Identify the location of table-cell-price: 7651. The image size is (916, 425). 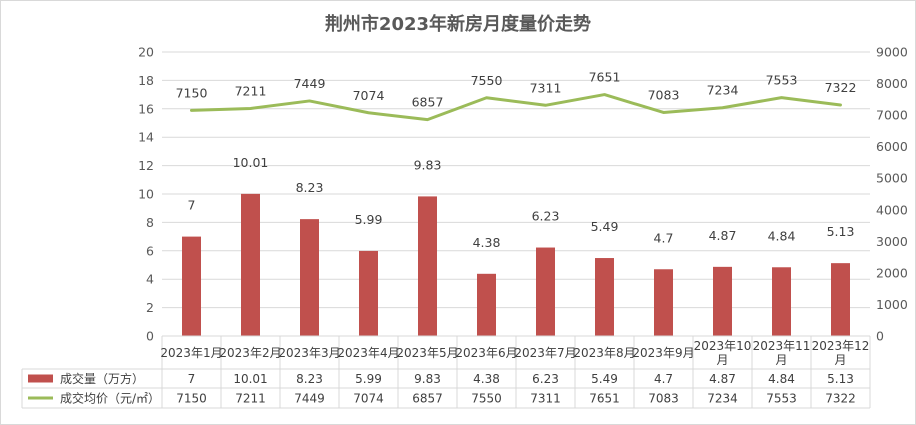
(604, 399).